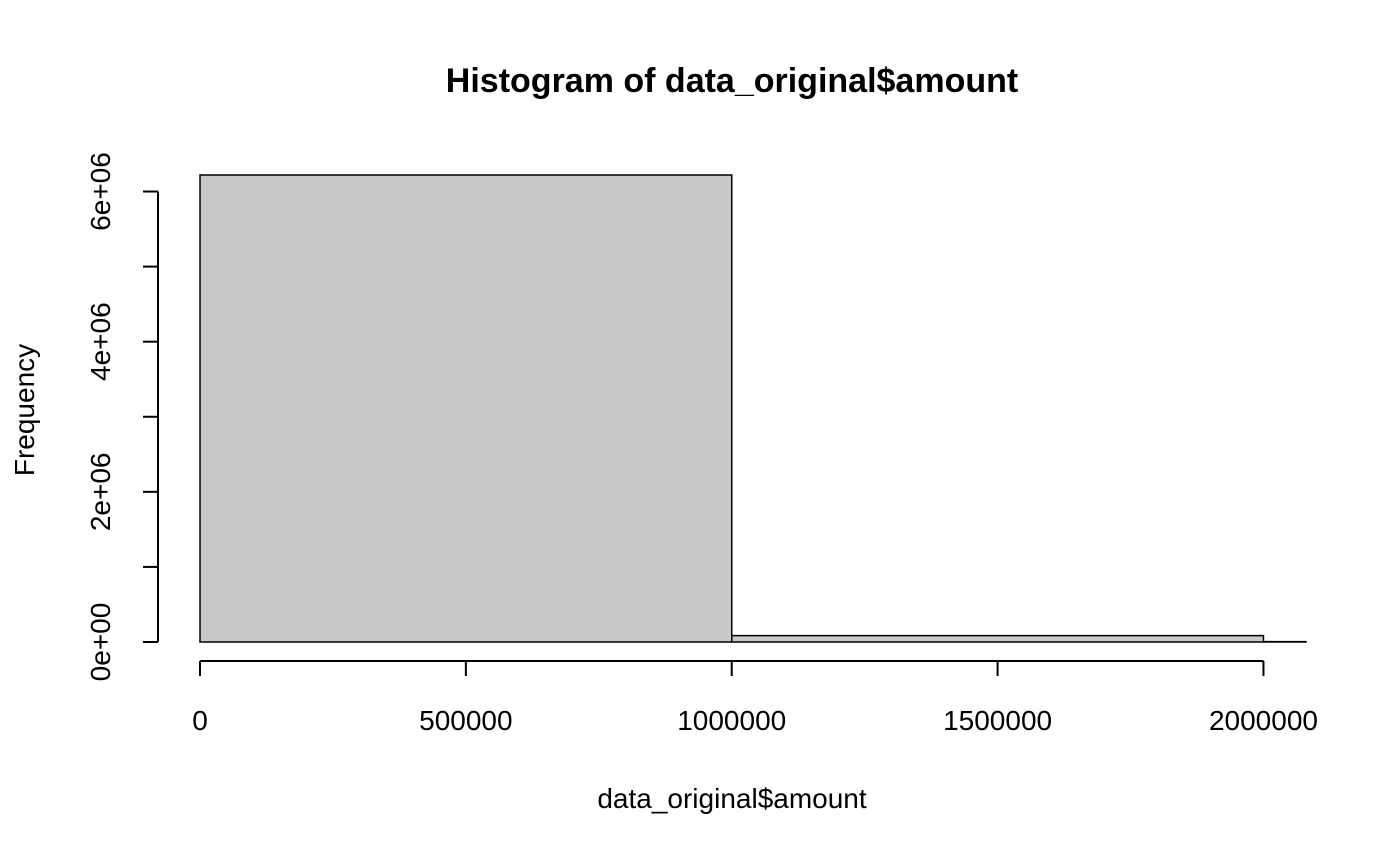 The height and width of the screenshot is (862, 1388). What do you see at coordinates (732, 798) in the screenshot?
I see `x-axis-label: data_original$amount` at bounding box center [732, 798].